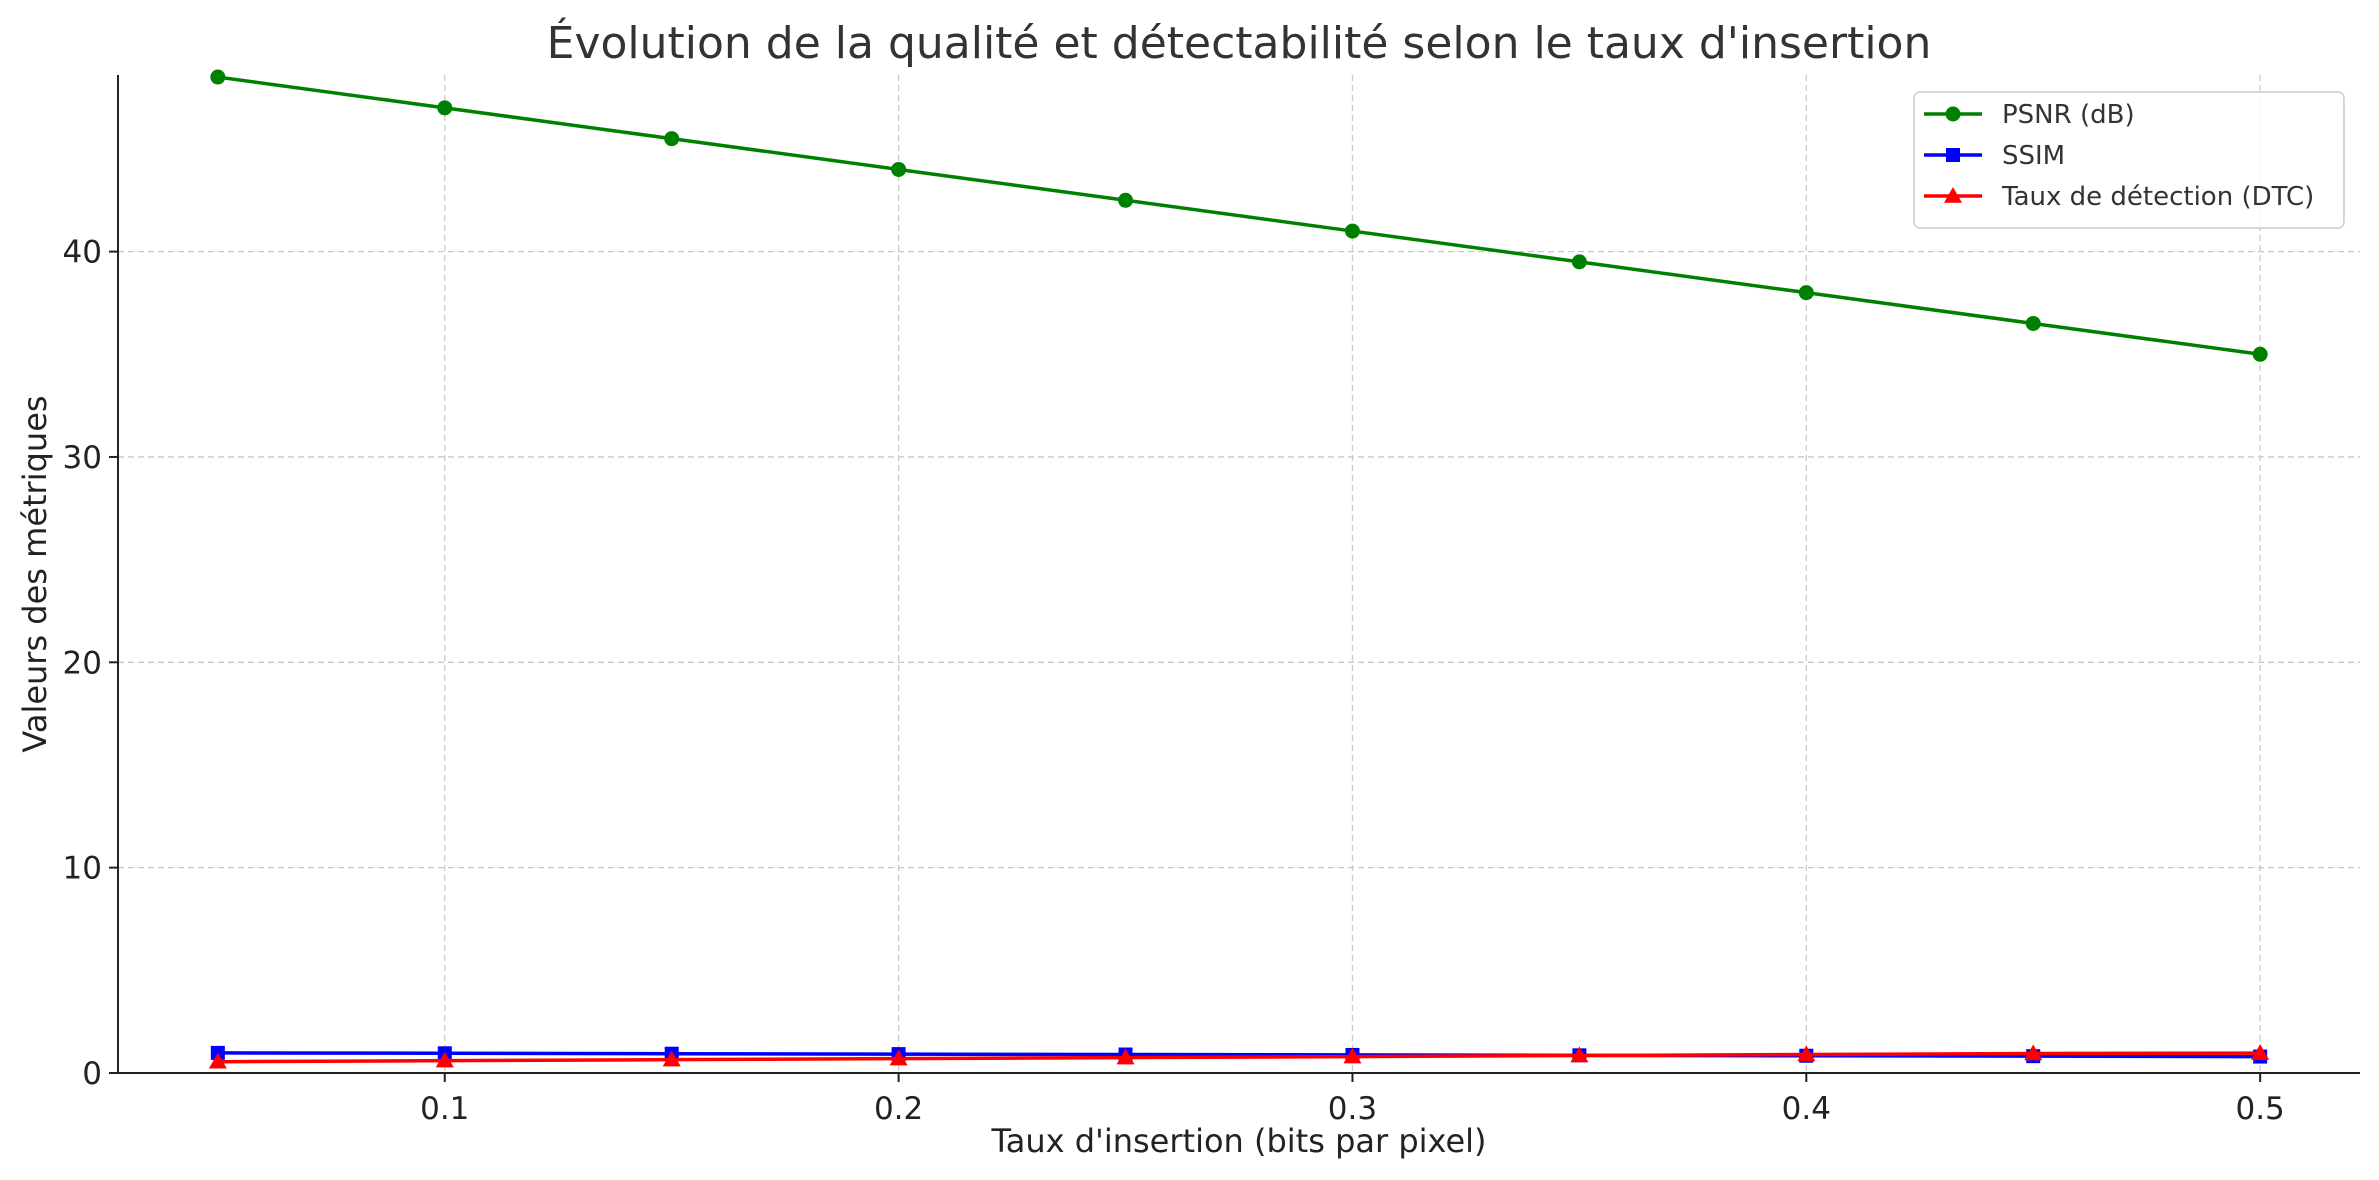 This screenshot has height=1180, width=2379. I want to click on x-tick-label: 0.5, so click(2259, 1109).